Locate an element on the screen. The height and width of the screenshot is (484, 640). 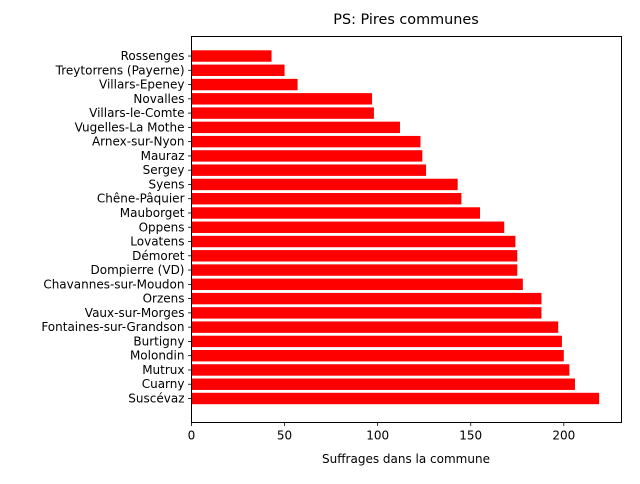
category-label: Mauraz is located at coordinates (163, 156).